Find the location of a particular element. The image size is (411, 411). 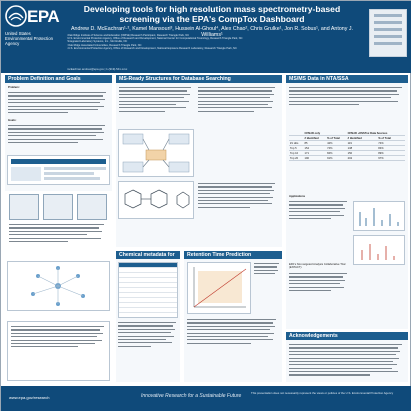

structure-graphic is located at coordinates (157, 199).